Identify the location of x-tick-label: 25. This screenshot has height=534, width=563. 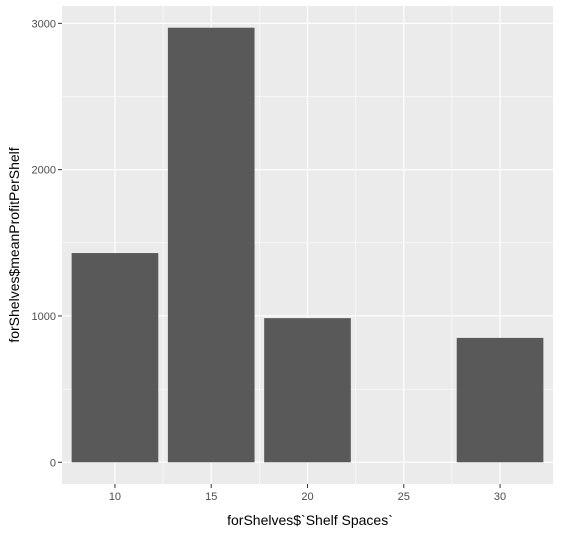
(404, 497).